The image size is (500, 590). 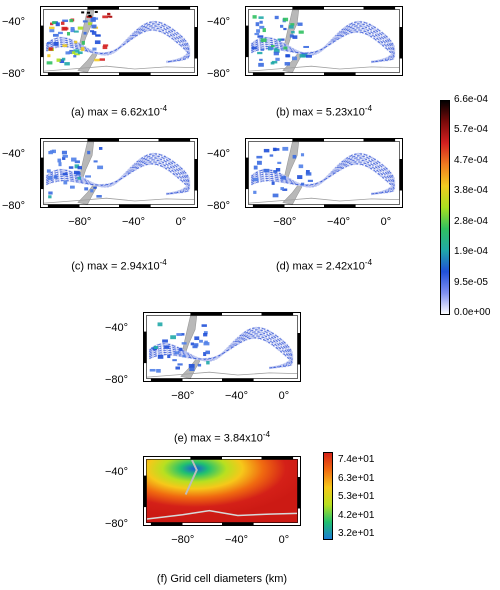 I want to click on caption-text: (b) max = 5.23x10, so click(x=320, y=112).